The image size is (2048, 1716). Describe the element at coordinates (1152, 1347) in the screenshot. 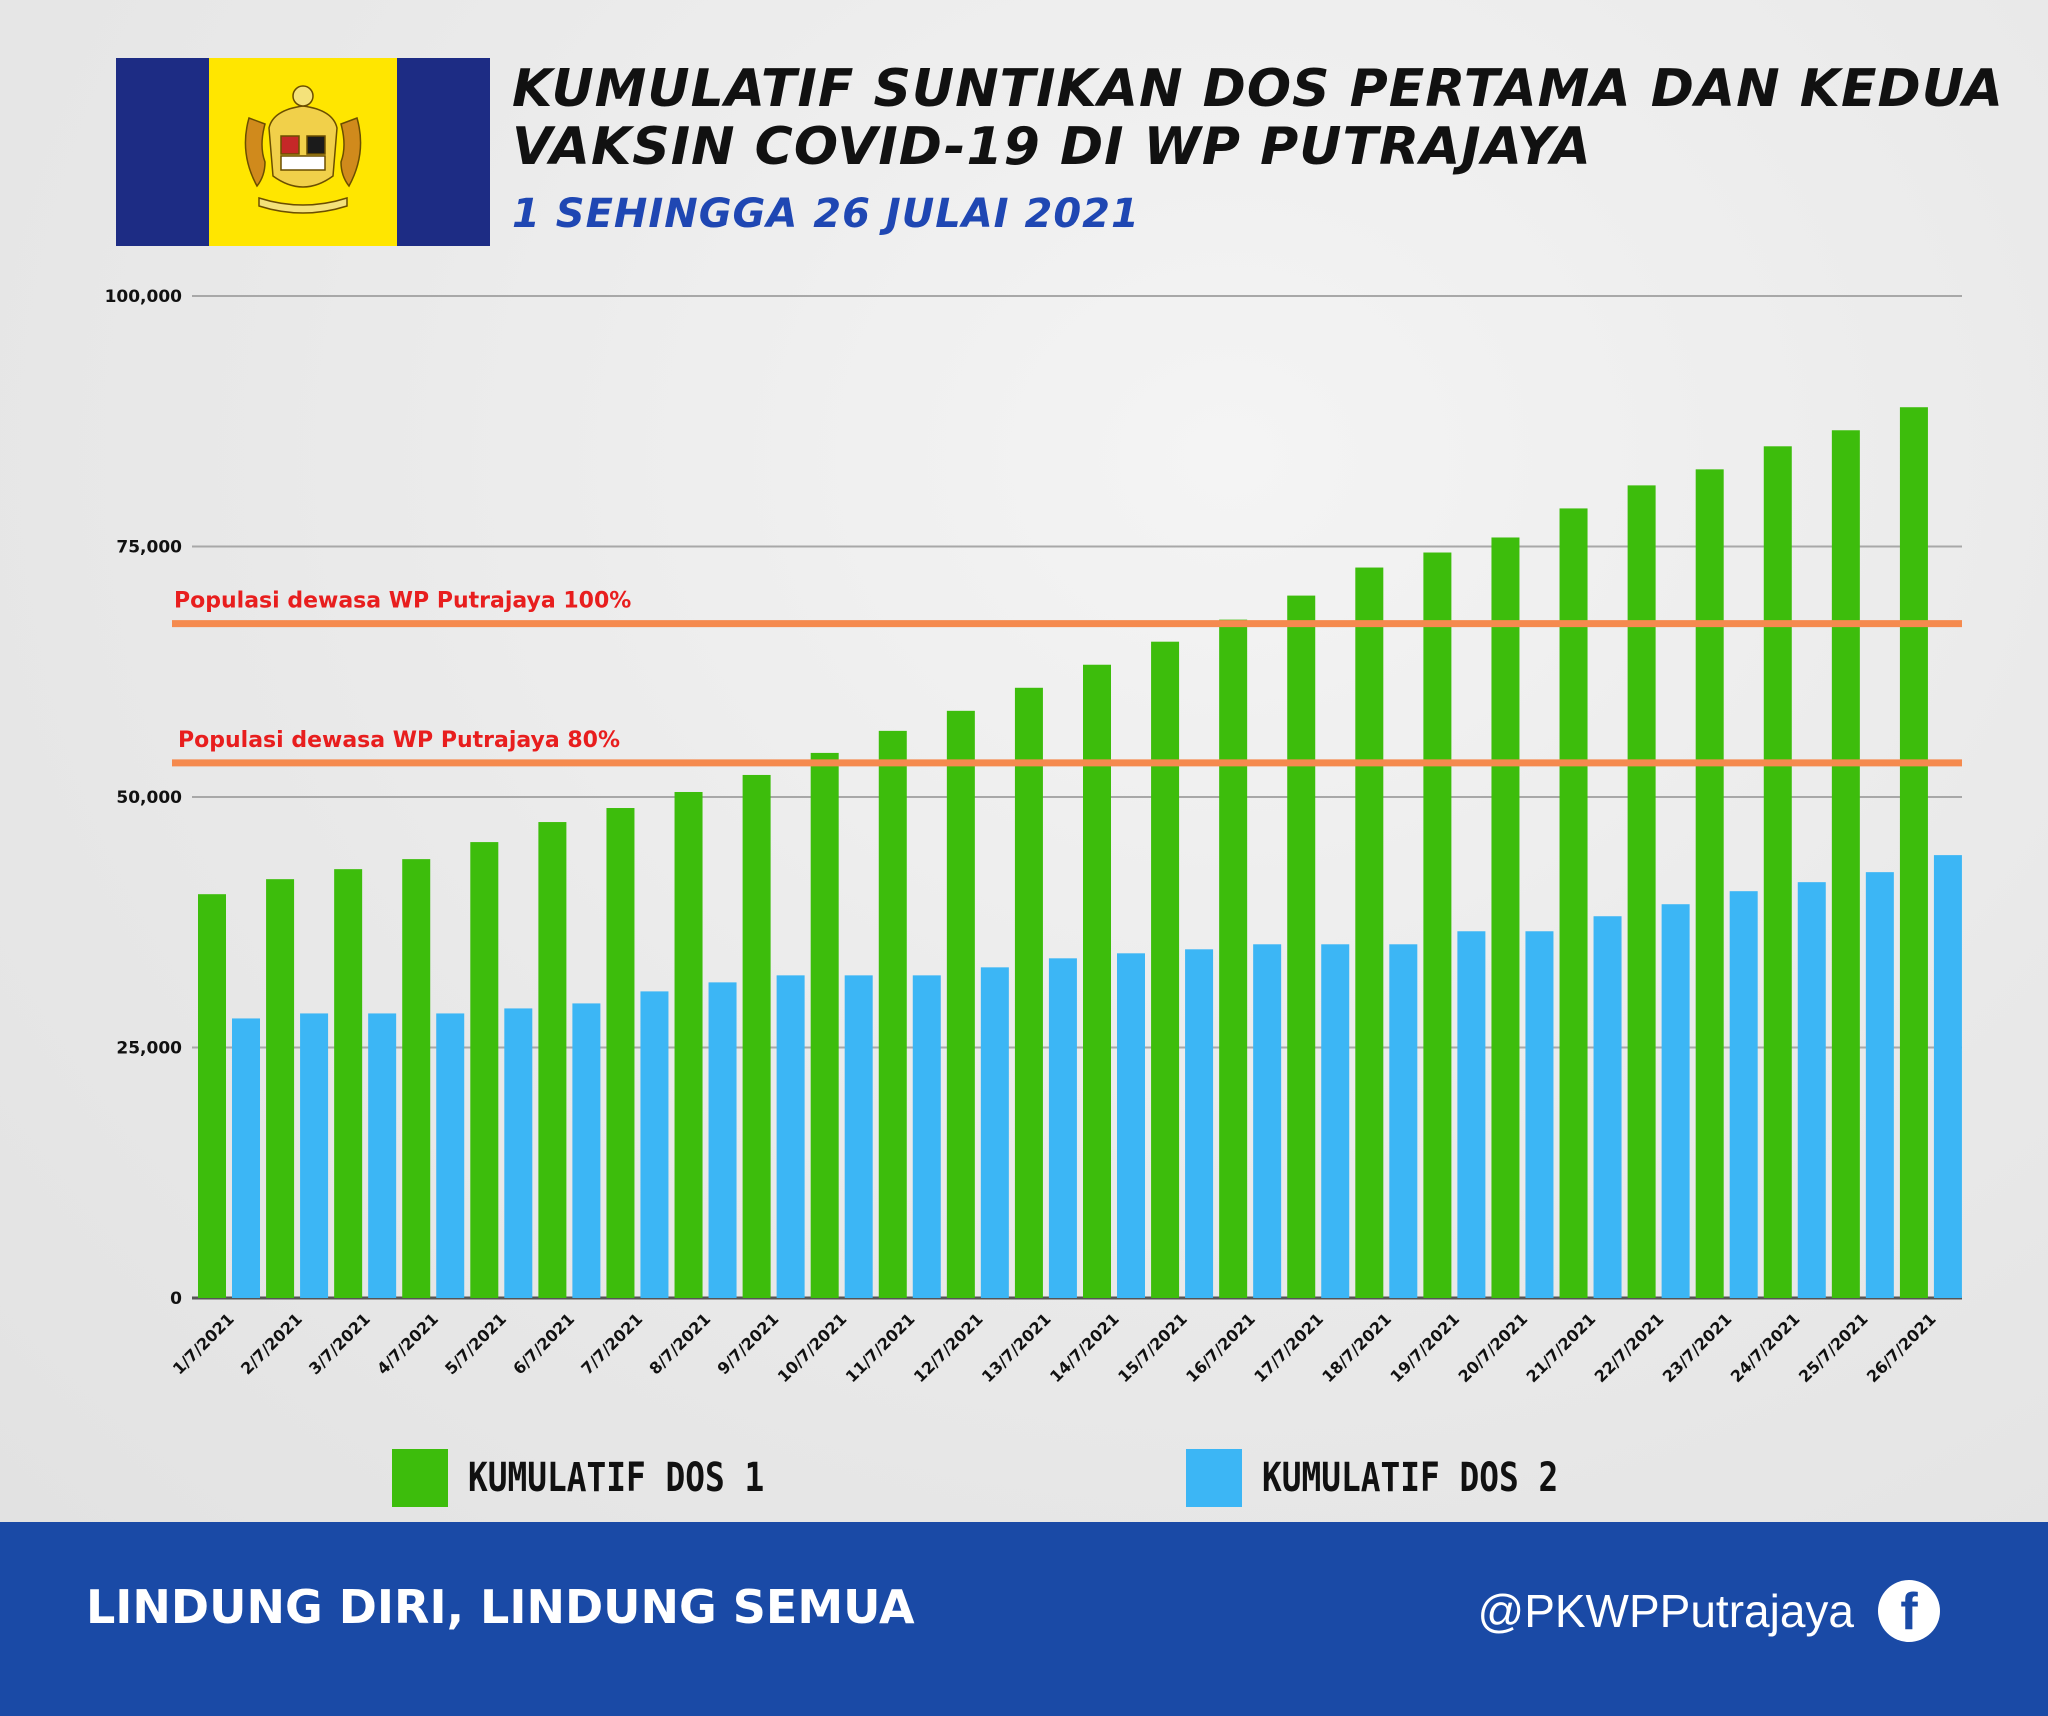

I see `x-tick-label: 15/7/2021` at that location.